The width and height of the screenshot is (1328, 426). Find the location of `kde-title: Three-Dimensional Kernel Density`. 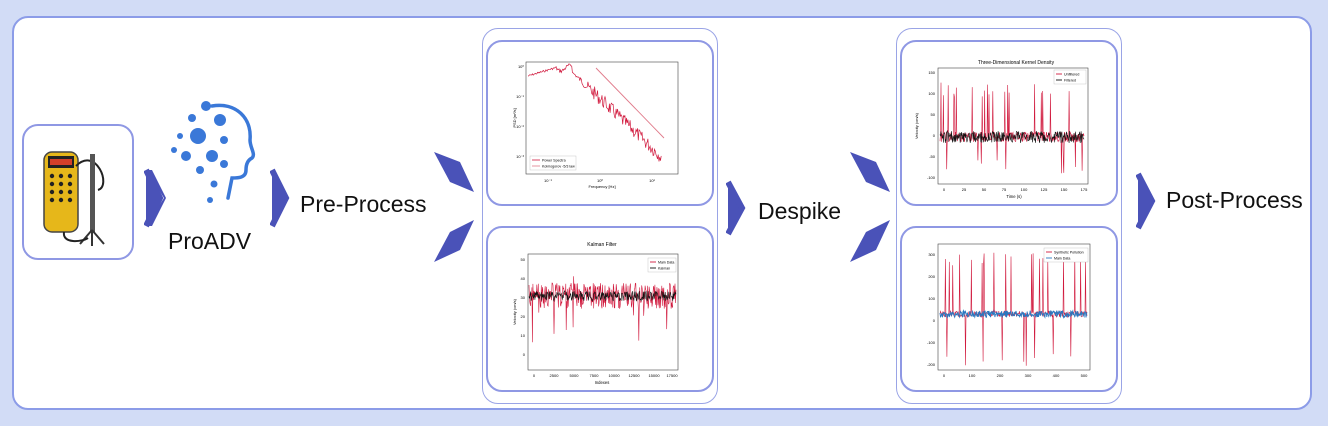

kde-title: Three-Dimensional Kernel Density is located at coordinates (1016, 63).